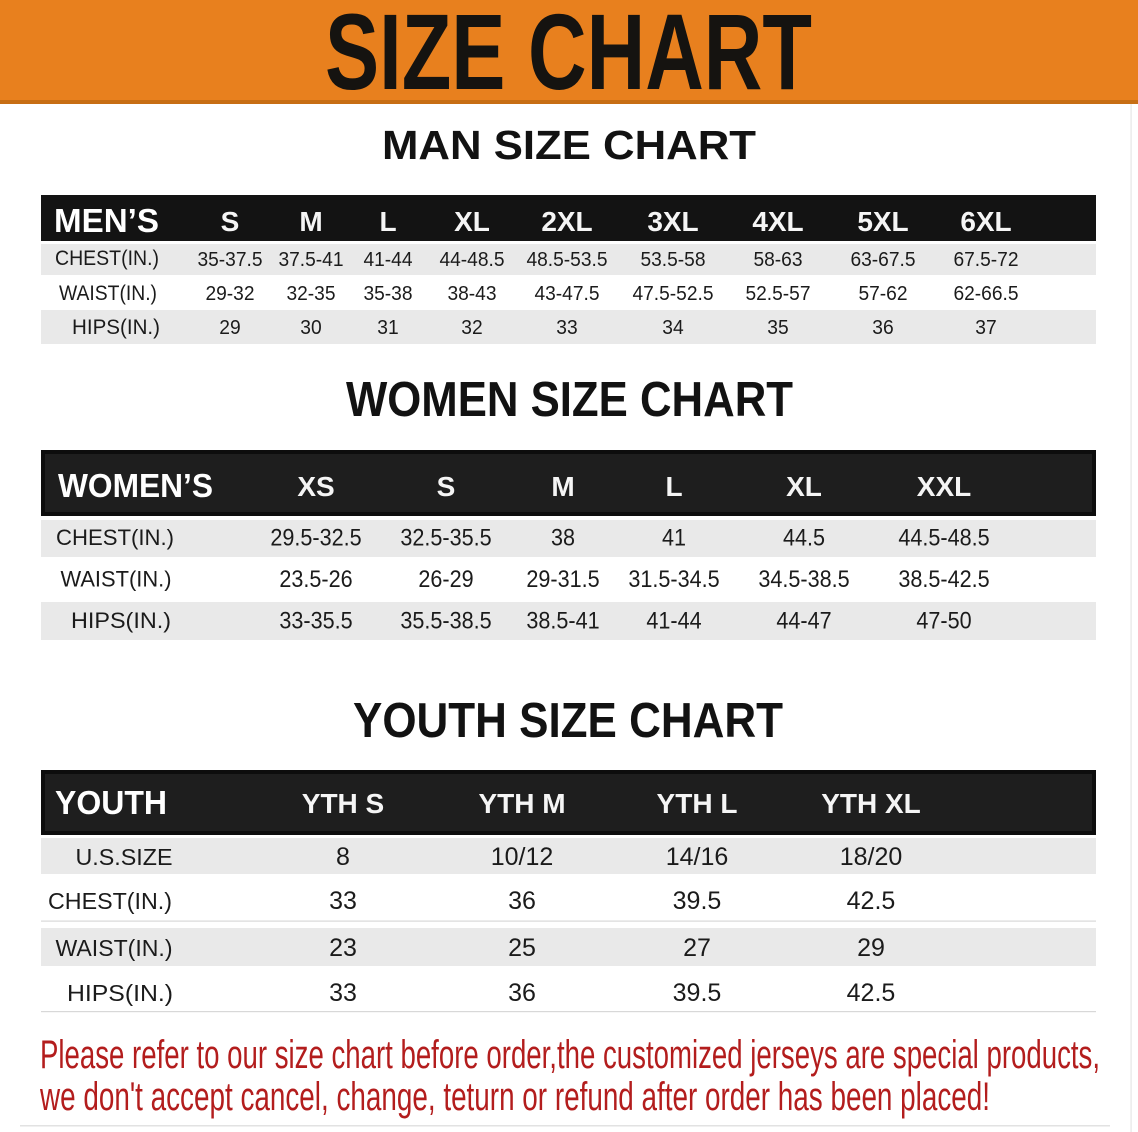 The height and width of the screenshot is (1132, 1138). I want to click on svg-text: 38, so click(563, 538).